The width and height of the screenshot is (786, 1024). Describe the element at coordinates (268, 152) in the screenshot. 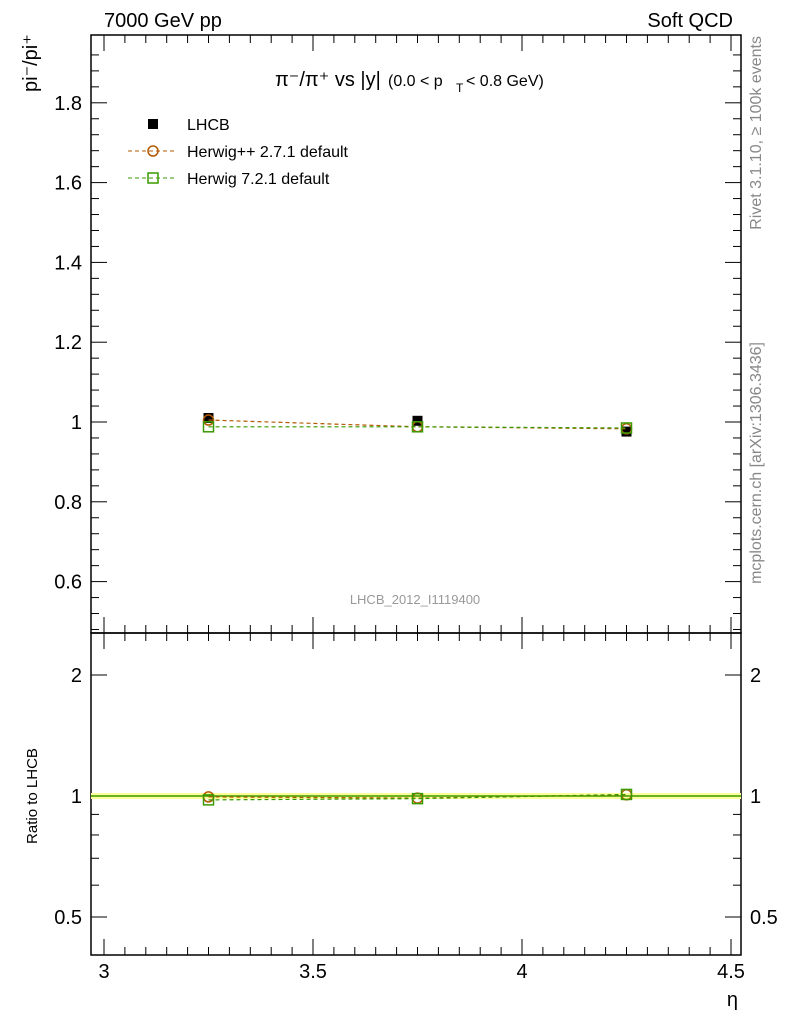

I see `legend-label-1: Herwig++ 2.7.1 default` at that location.